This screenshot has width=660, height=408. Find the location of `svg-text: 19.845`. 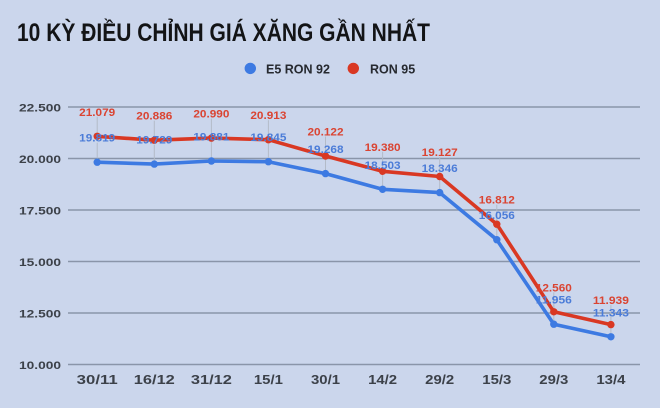

svg-text: 19.845 is located at coordinates (268, 138).